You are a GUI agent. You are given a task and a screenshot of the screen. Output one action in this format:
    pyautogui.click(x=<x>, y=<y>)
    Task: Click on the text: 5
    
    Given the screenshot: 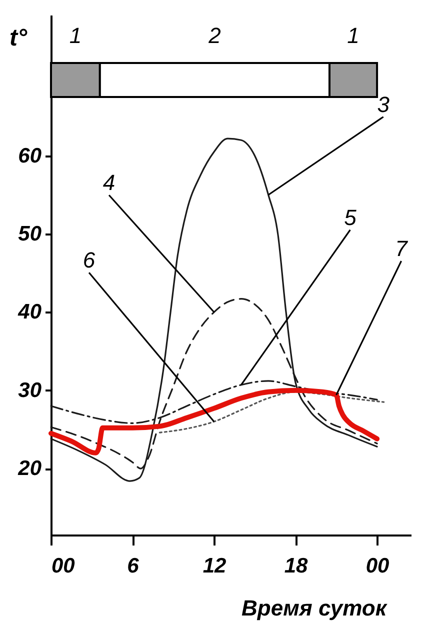 What is the action you would take?
    pyautogui.click(x=351, y=217)
    